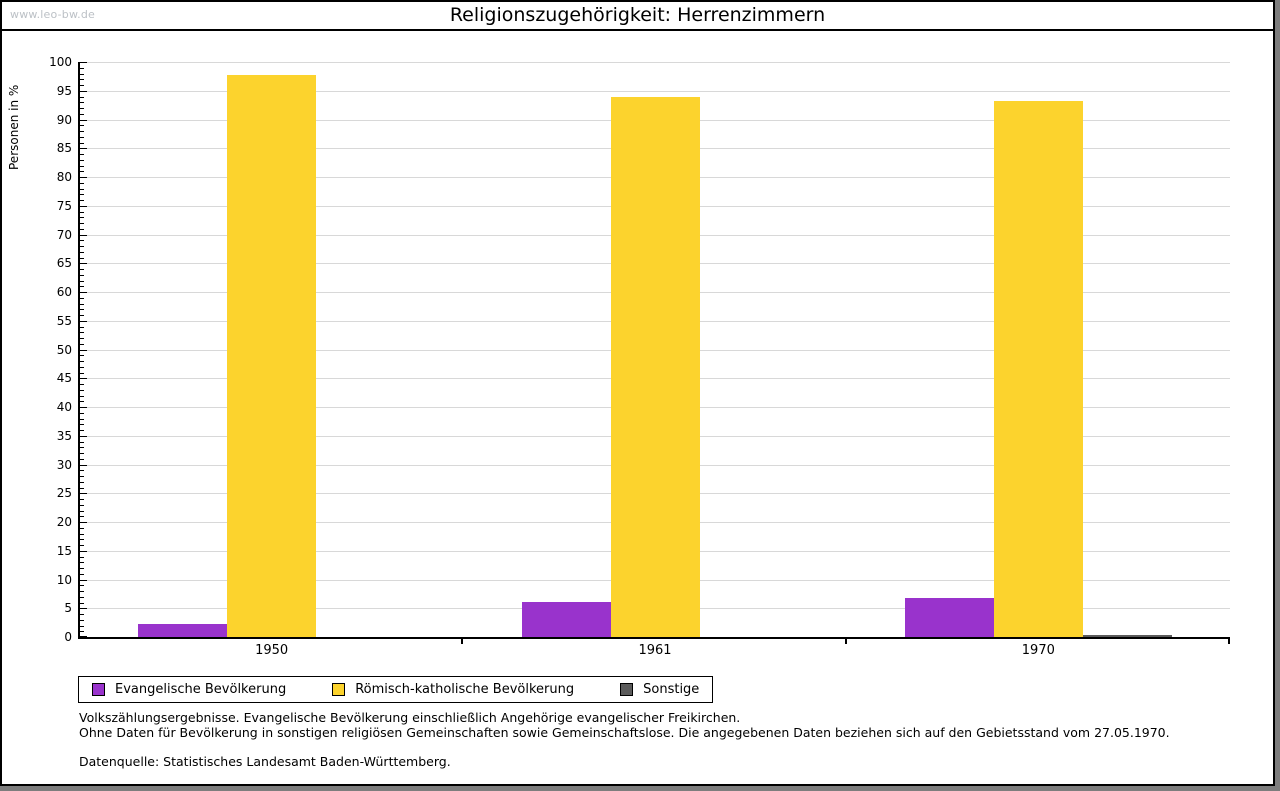  Describe the element at coordinates (201, 689) in the screenshot. I see `legend-label-evangelische: Evangelische Bevölkerung` at that location.